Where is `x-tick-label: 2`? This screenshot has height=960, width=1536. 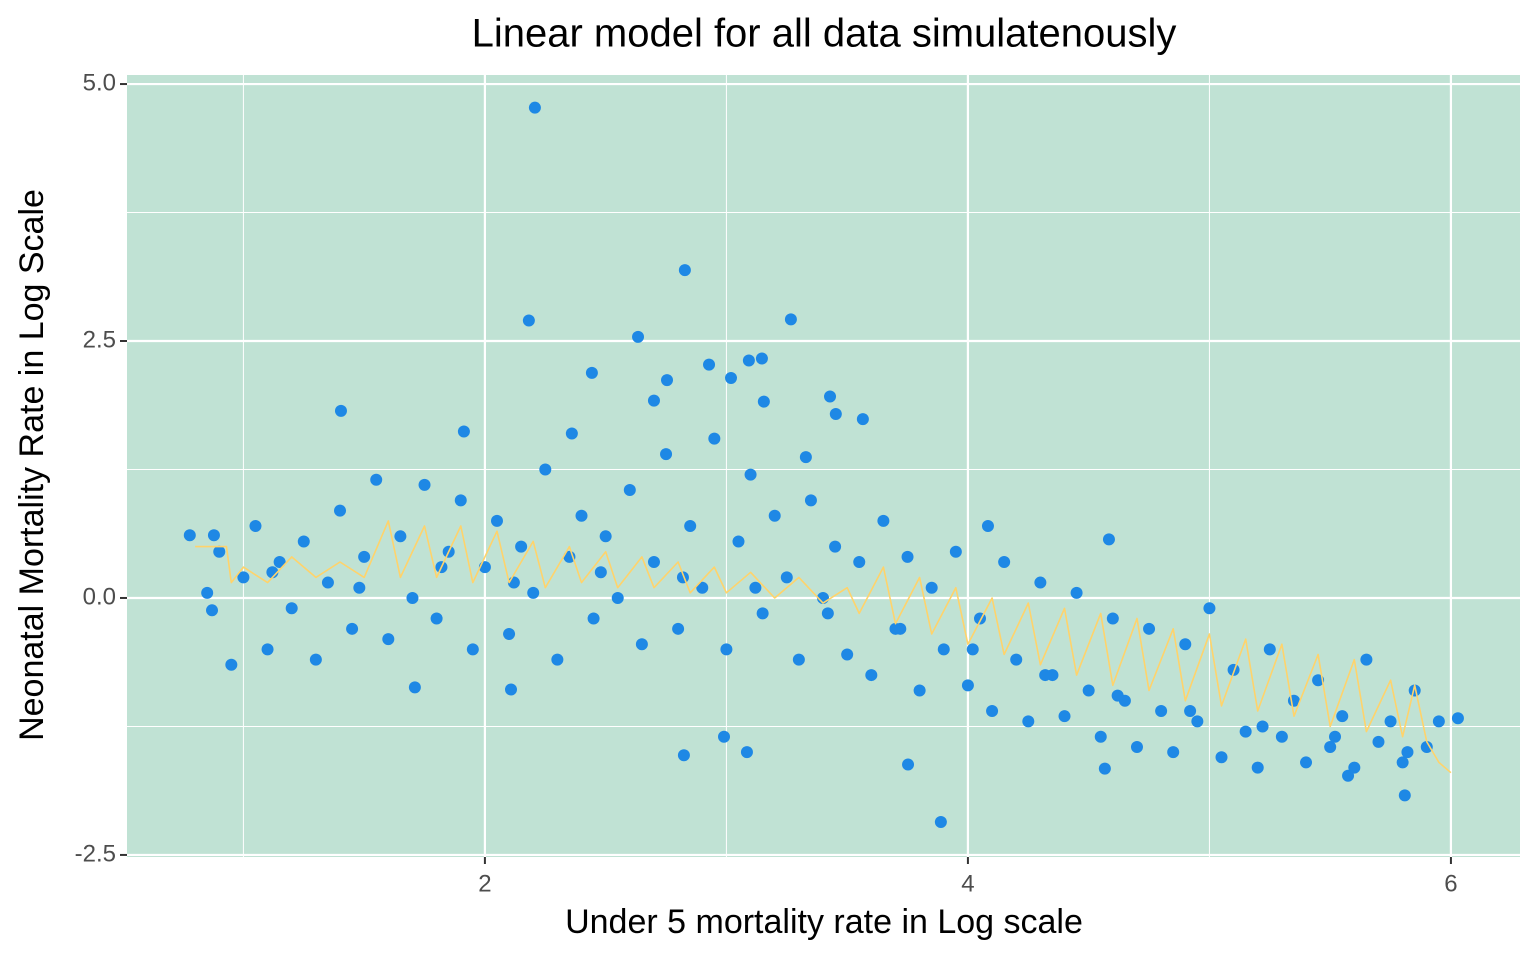
x-tick-label: 2 is located at coordinates (484, 883).